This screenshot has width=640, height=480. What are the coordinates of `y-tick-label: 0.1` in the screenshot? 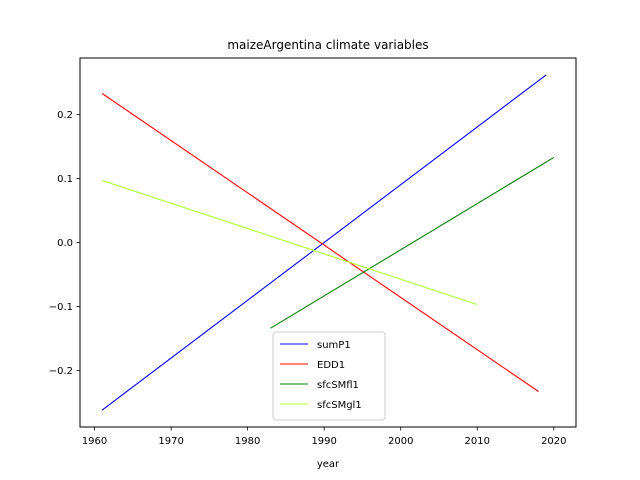 It's located at (65, 179).